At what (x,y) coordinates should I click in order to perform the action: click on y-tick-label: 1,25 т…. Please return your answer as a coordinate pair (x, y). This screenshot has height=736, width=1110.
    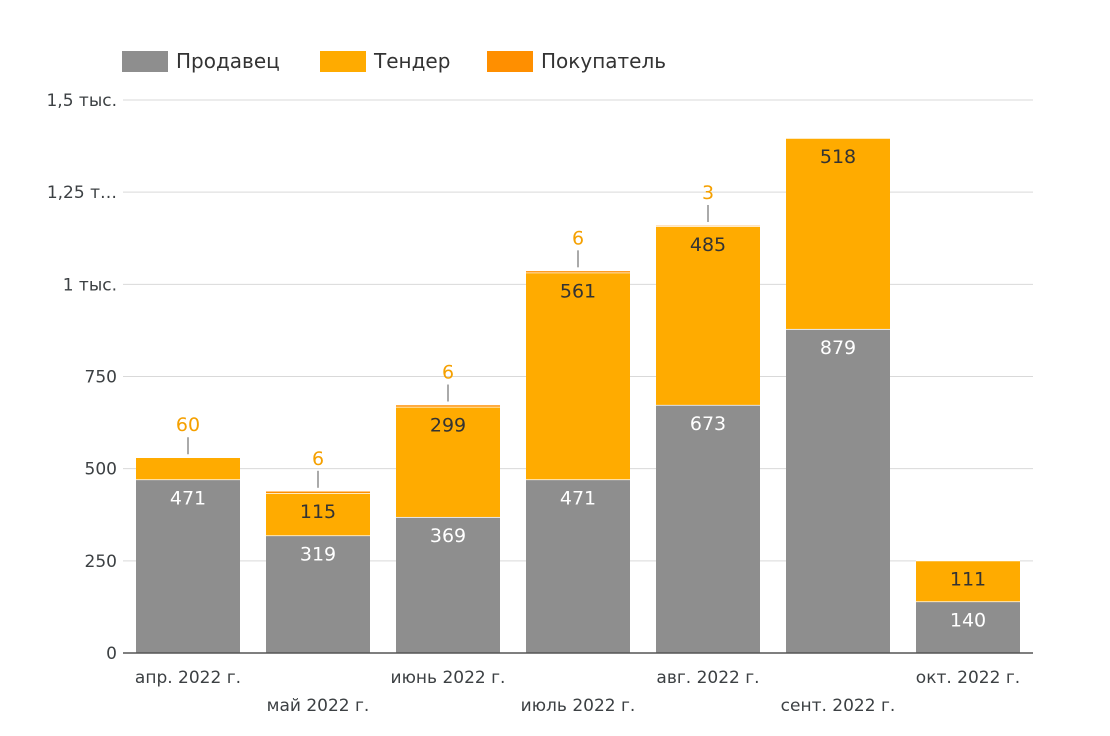
    Looking at the image, I should click on (82, 193).